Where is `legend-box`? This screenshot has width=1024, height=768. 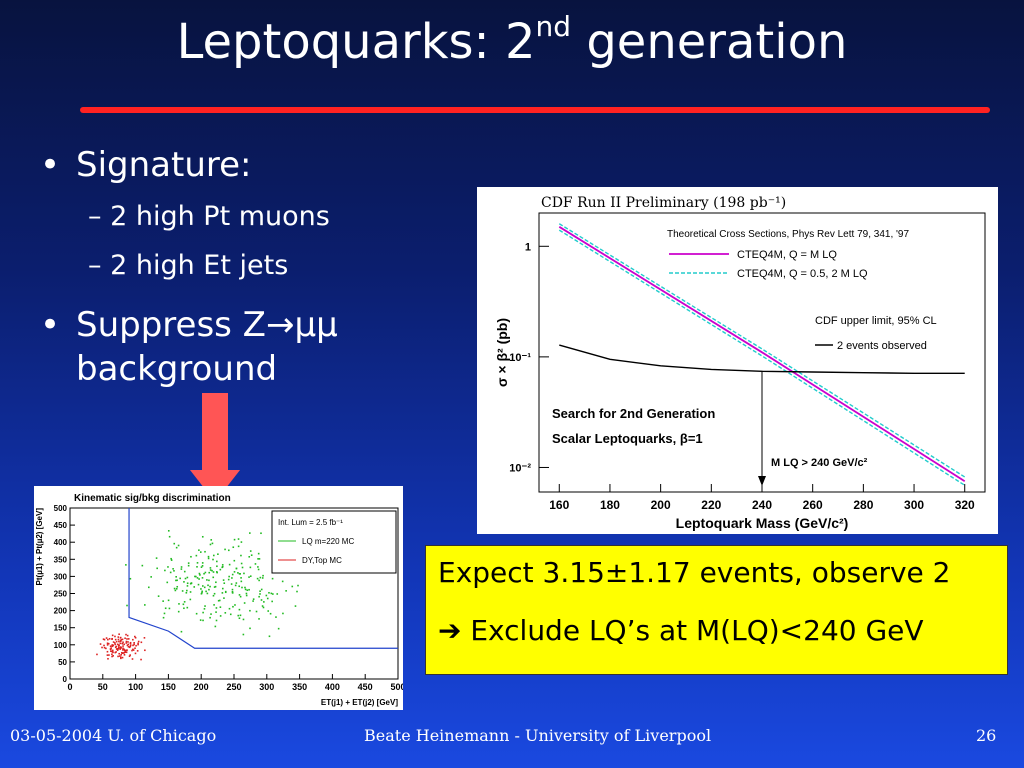
legend-box is located at coordinates (334, 542).